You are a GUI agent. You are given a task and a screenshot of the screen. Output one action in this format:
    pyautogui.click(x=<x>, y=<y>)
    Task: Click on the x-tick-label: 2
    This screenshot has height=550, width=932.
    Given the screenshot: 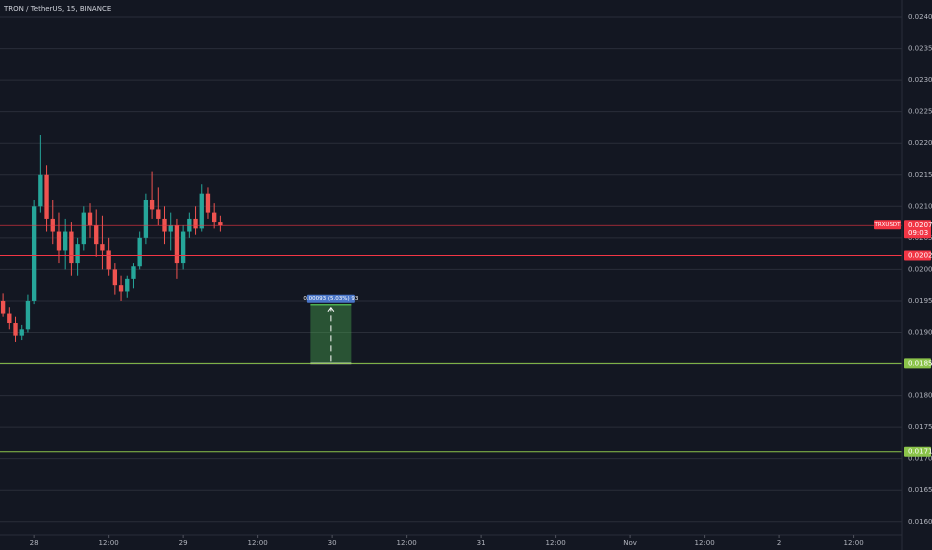 What is the action you would take?
    pyautogui.click(x=779, y=543)
    